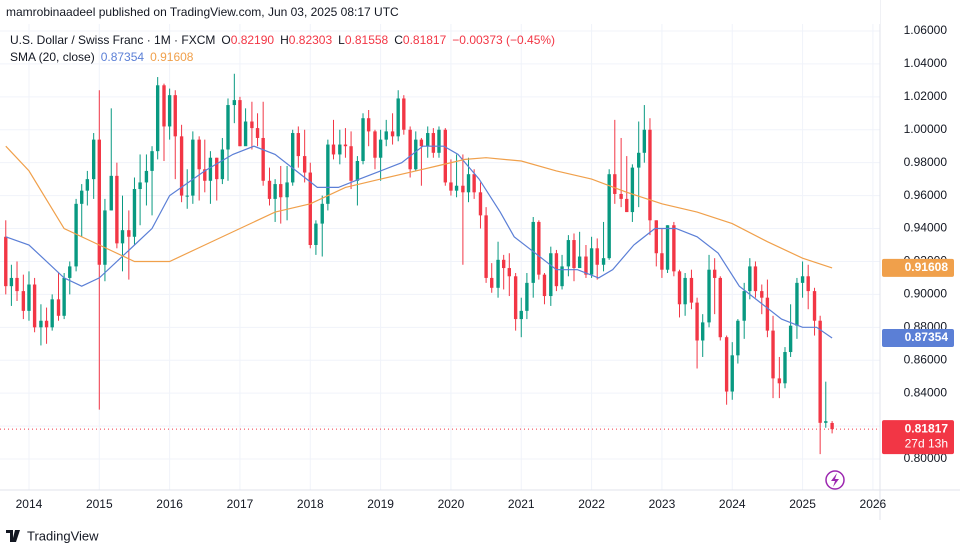 The image size is (960, 546). What do you see at coordinates (253, 40) in the screenshot?
I see `ohlc-value: 0.82190` at bounding box center [253, 40].